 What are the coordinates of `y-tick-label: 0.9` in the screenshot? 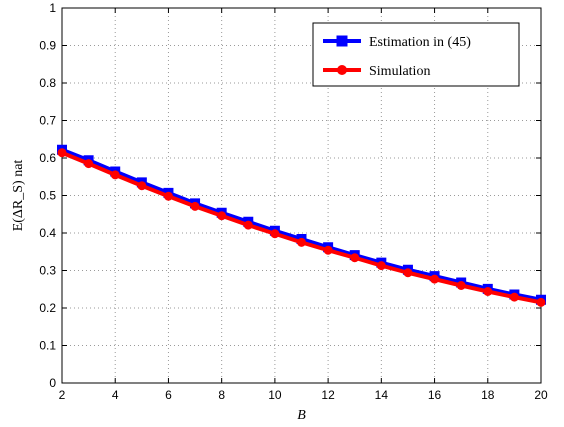 It's located at (47, 46).